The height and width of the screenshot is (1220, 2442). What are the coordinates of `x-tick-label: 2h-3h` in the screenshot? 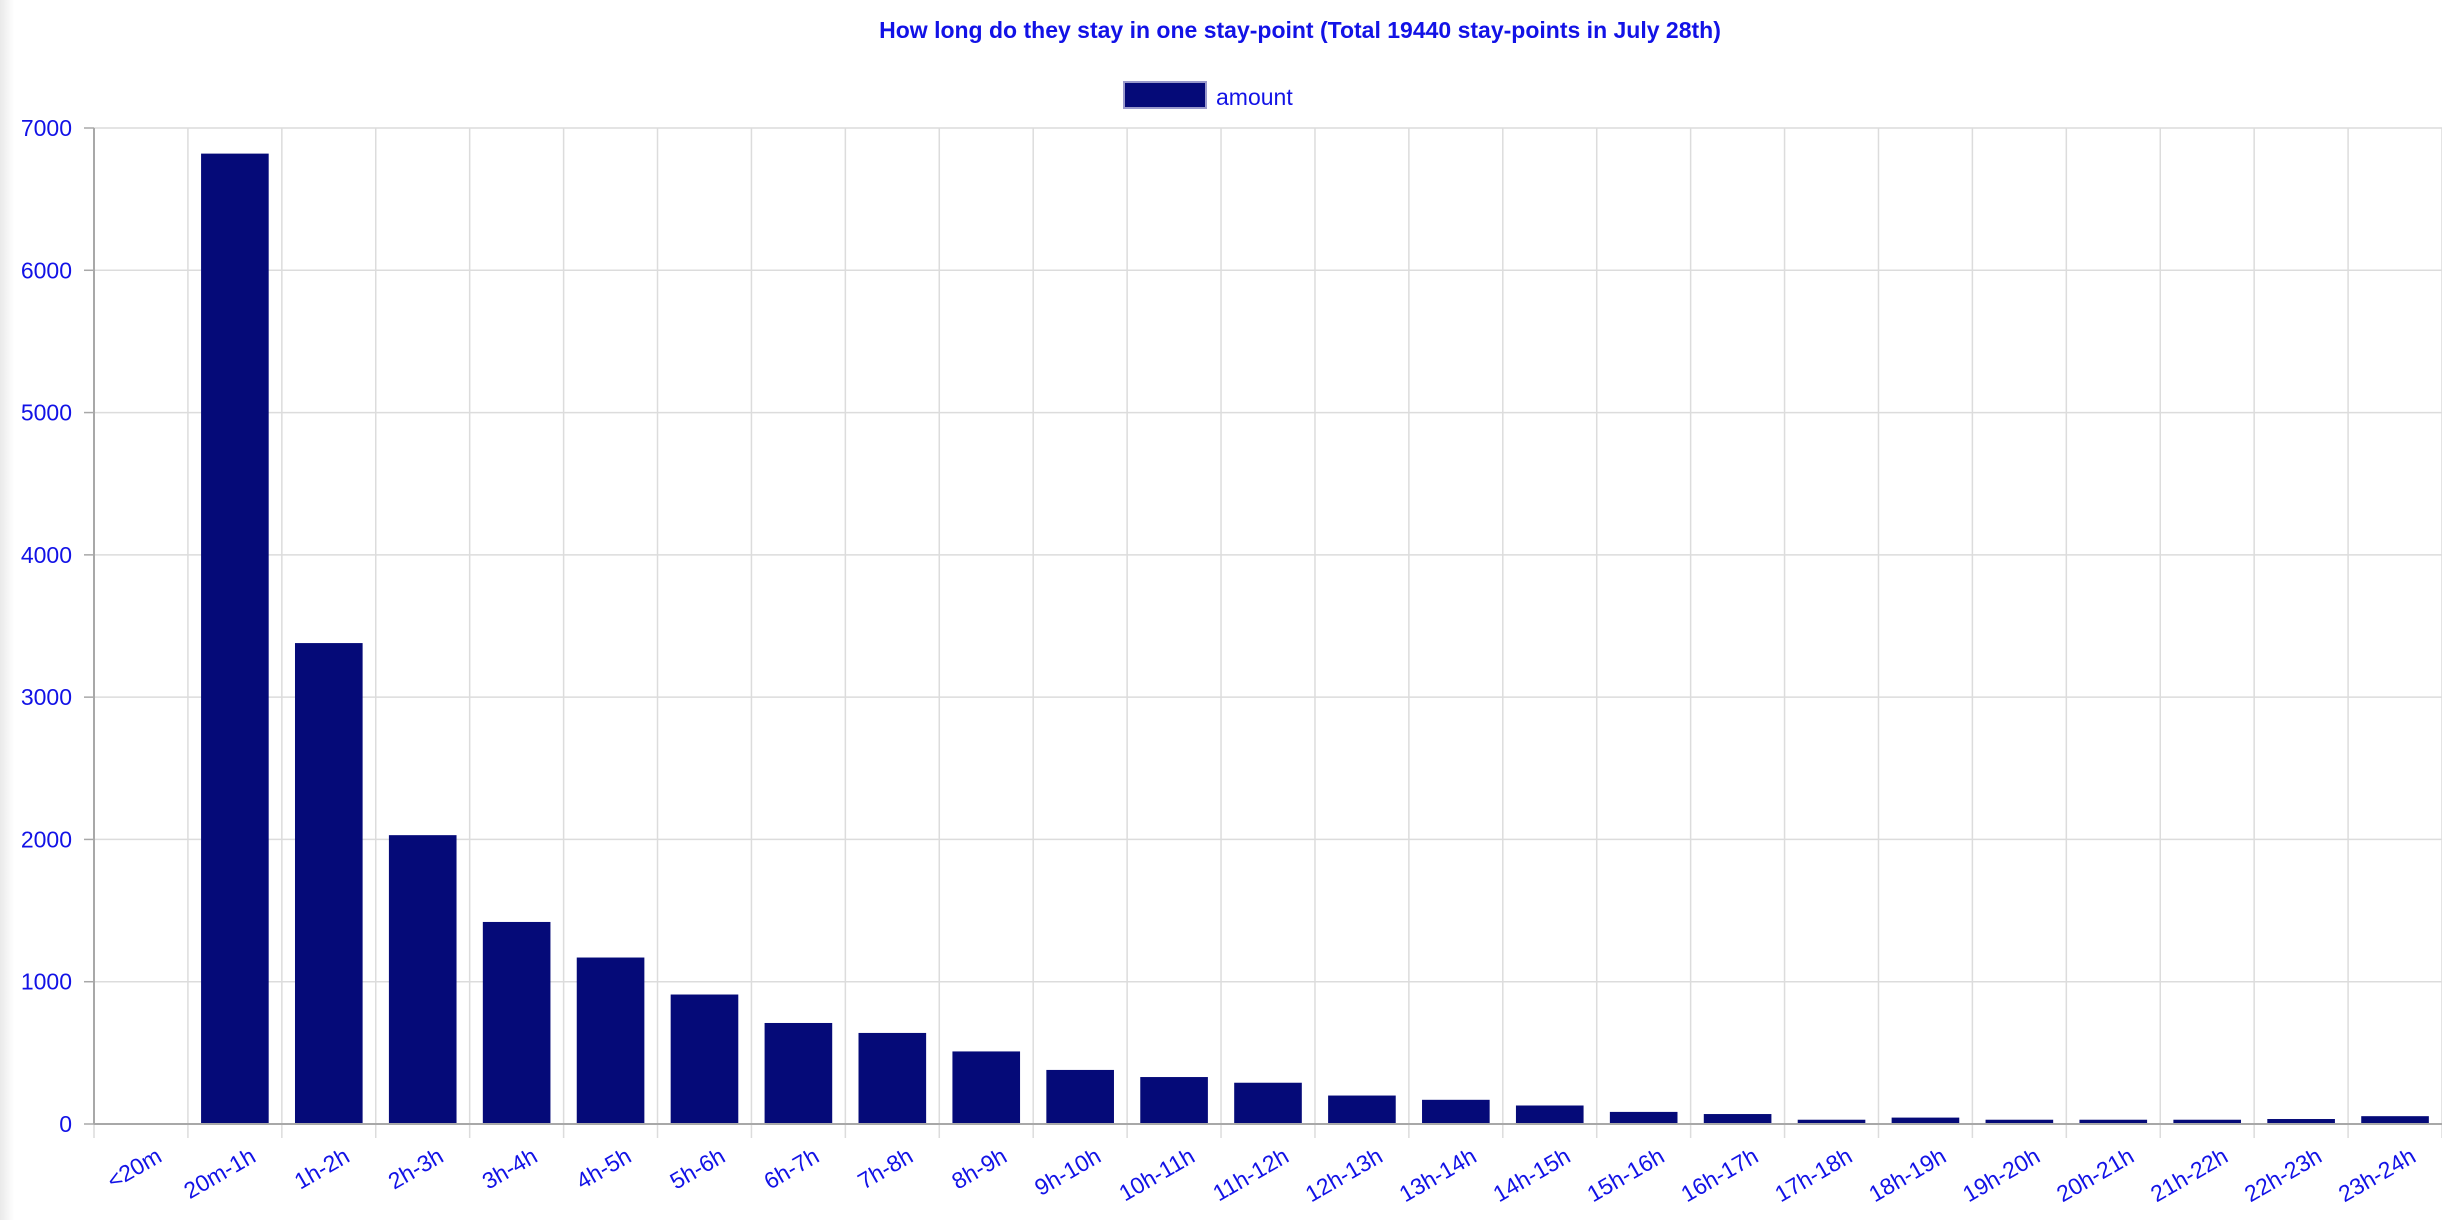 It's located at (416, 1168).